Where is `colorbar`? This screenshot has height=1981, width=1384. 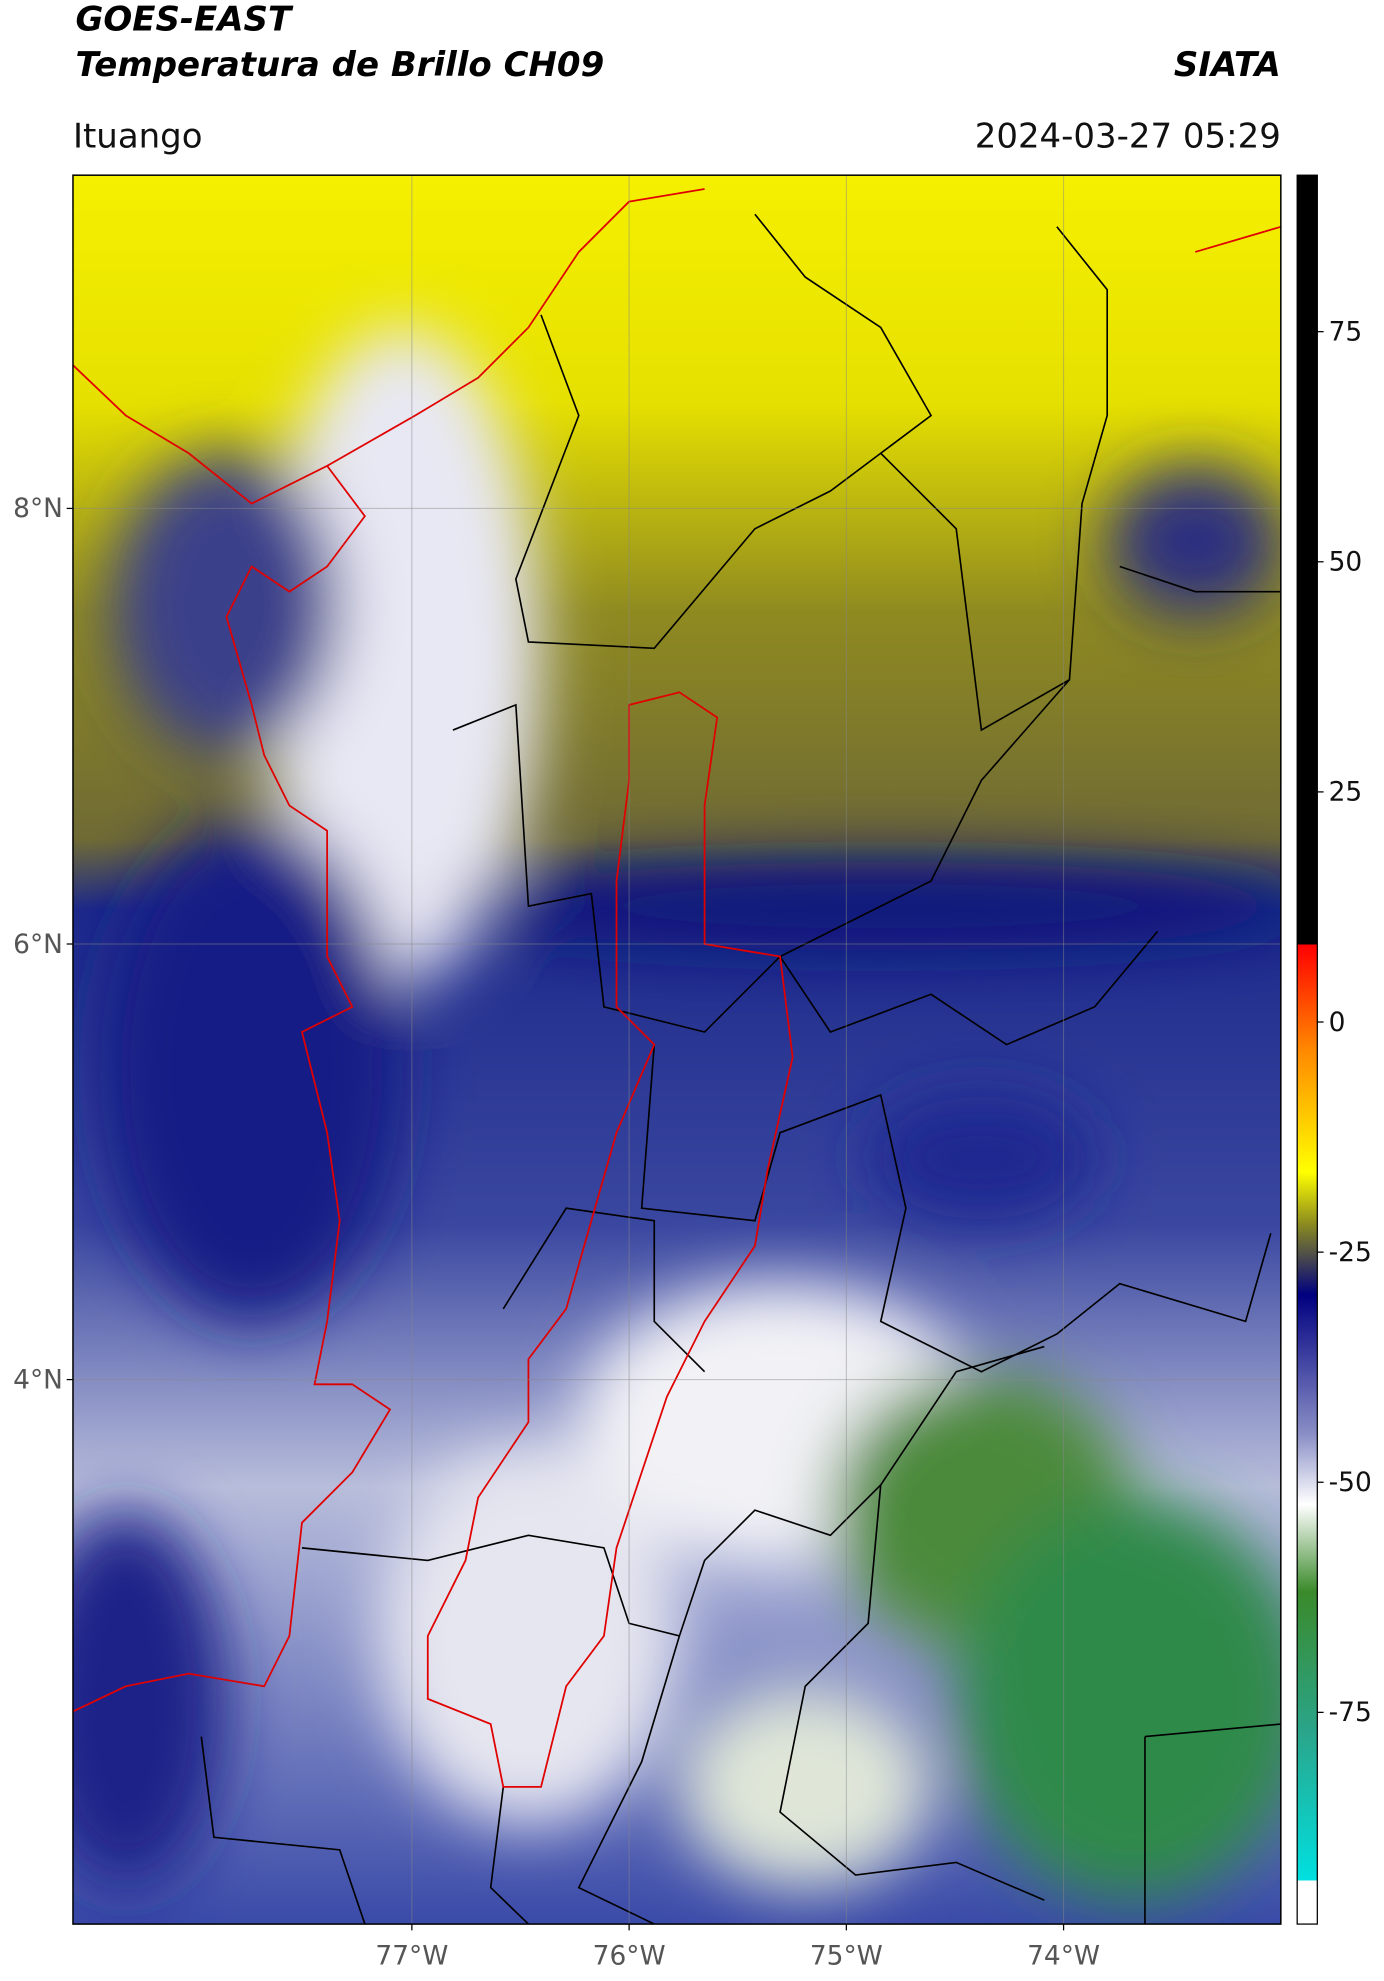 colorbar is located at coordinates (1307, 1049).